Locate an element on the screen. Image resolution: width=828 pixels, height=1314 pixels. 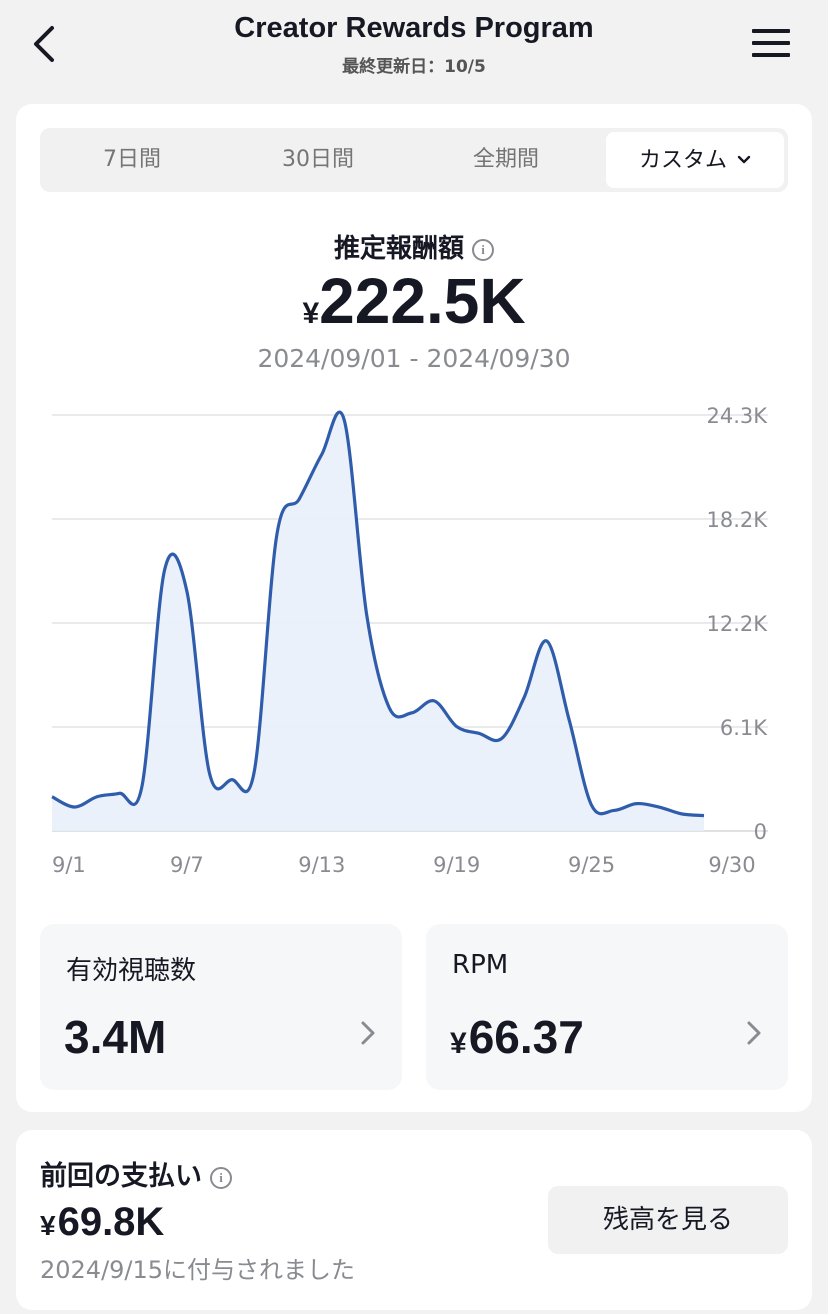
estimated-rewards-label-text: 推定報酬額 is located at coordinates (398, 249).